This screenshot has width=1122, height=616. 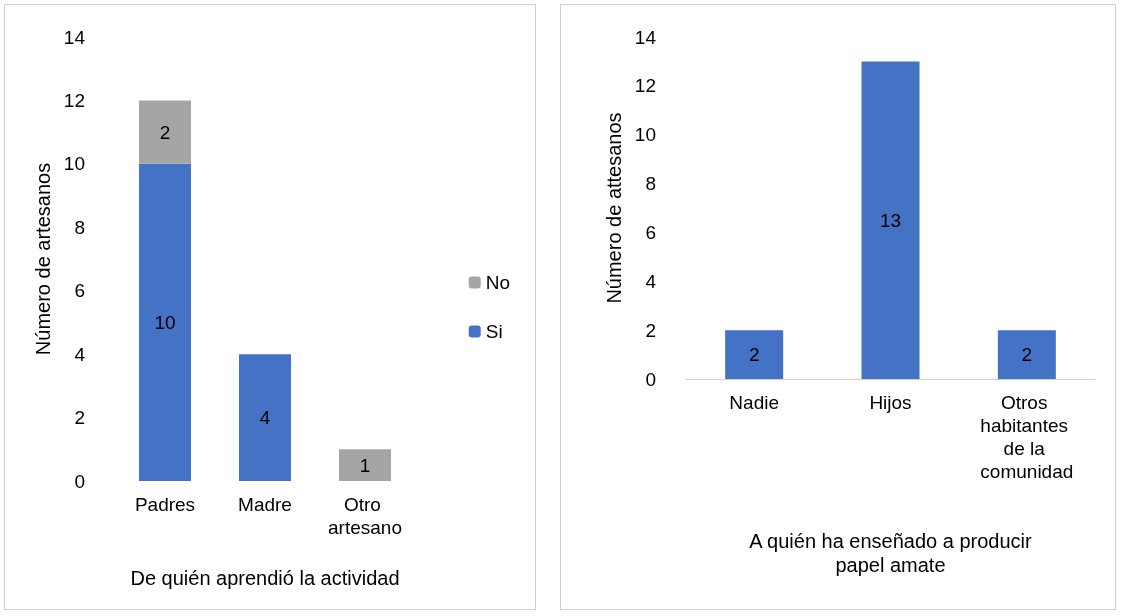 I want to click on data-label: 10, so click(x=165, y=322).